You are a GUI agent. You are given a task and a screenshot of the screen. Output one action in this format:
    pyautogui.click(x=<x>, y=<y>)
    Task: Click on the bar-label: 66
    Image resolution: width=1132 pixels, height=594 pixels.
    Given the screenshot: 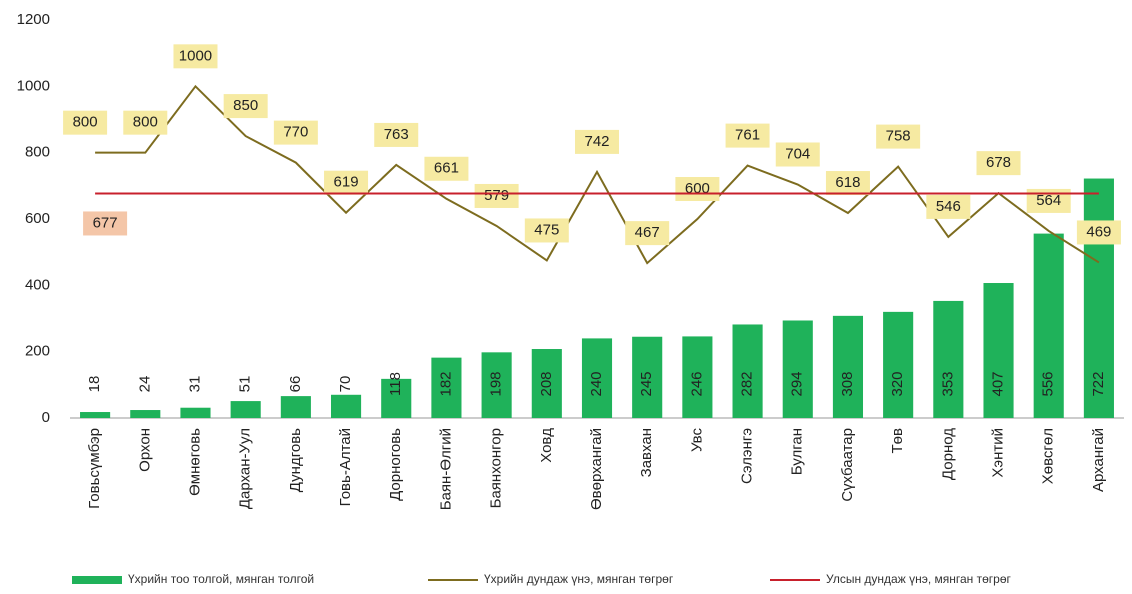 What is the action you would take?
    pyautogui.click(x=295, y=384)
    